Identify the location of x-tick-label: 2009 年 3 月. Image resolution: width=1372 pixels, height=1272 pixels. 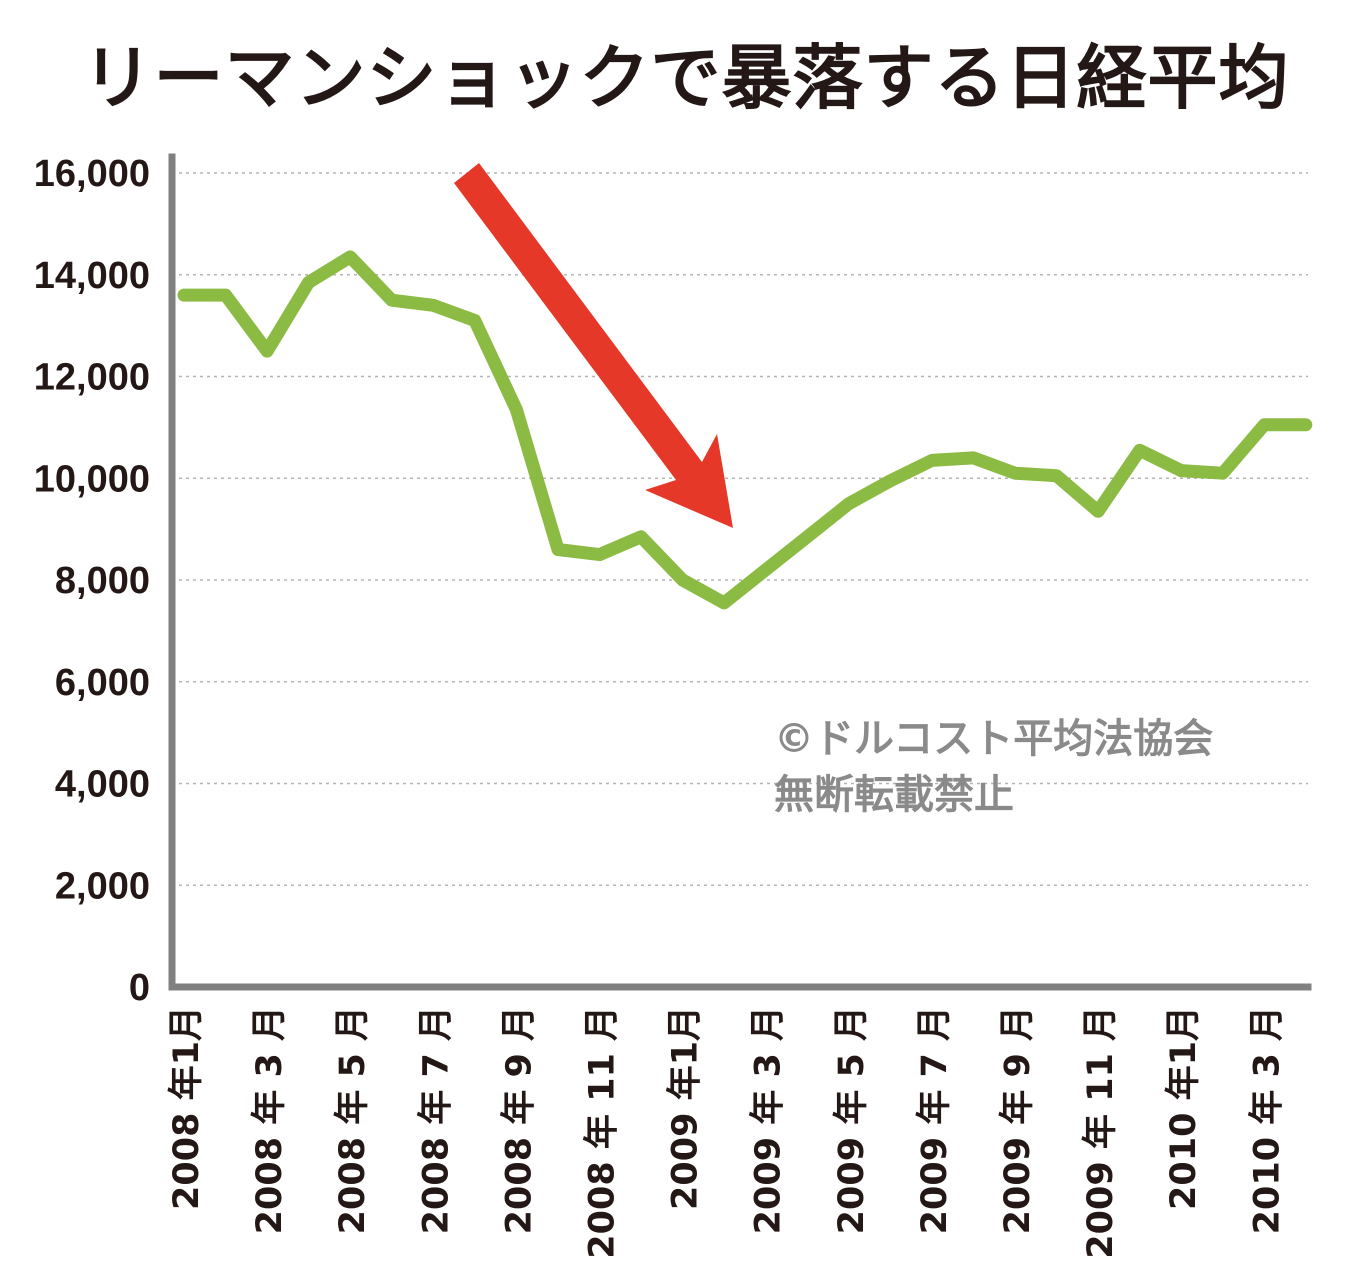
(769, 1120).